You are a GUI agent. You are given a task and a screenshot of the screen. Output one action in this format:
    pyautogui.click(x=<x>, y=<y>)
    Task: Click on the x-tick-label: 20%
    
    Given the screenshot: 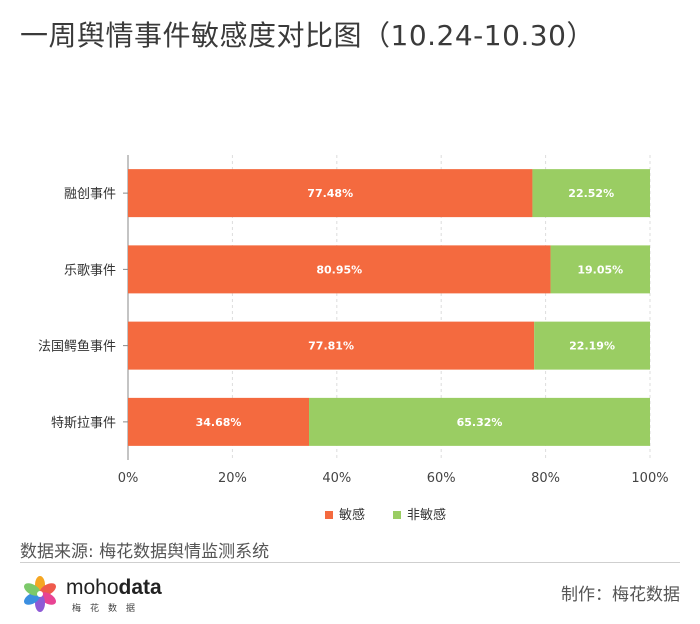 What is the action you would take?
    pyautogui.click(x=232, y=478)
    